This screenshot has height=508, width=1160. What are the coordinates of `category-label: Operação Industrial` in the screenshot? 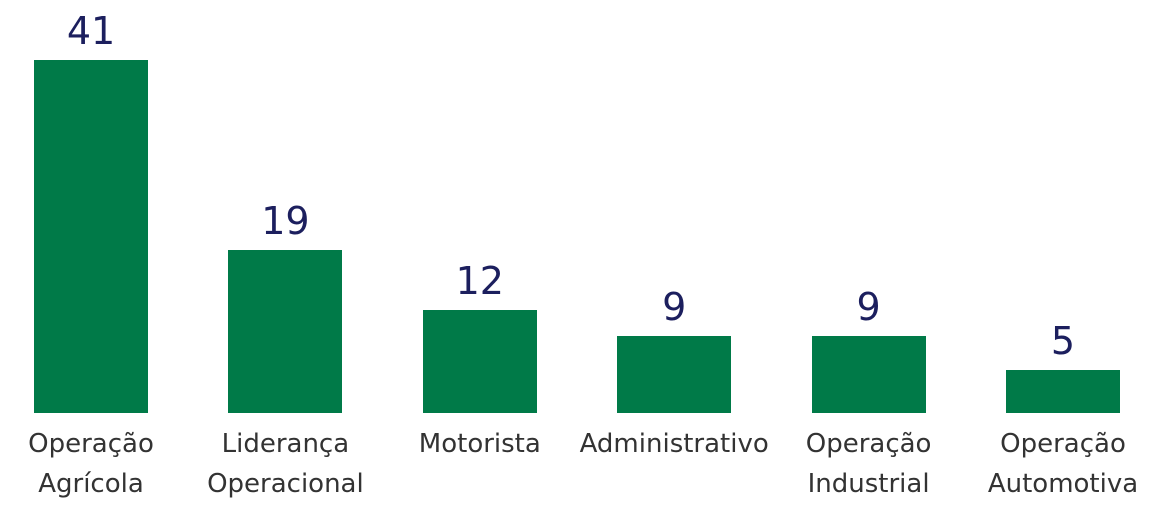 It's located at (868, 464).